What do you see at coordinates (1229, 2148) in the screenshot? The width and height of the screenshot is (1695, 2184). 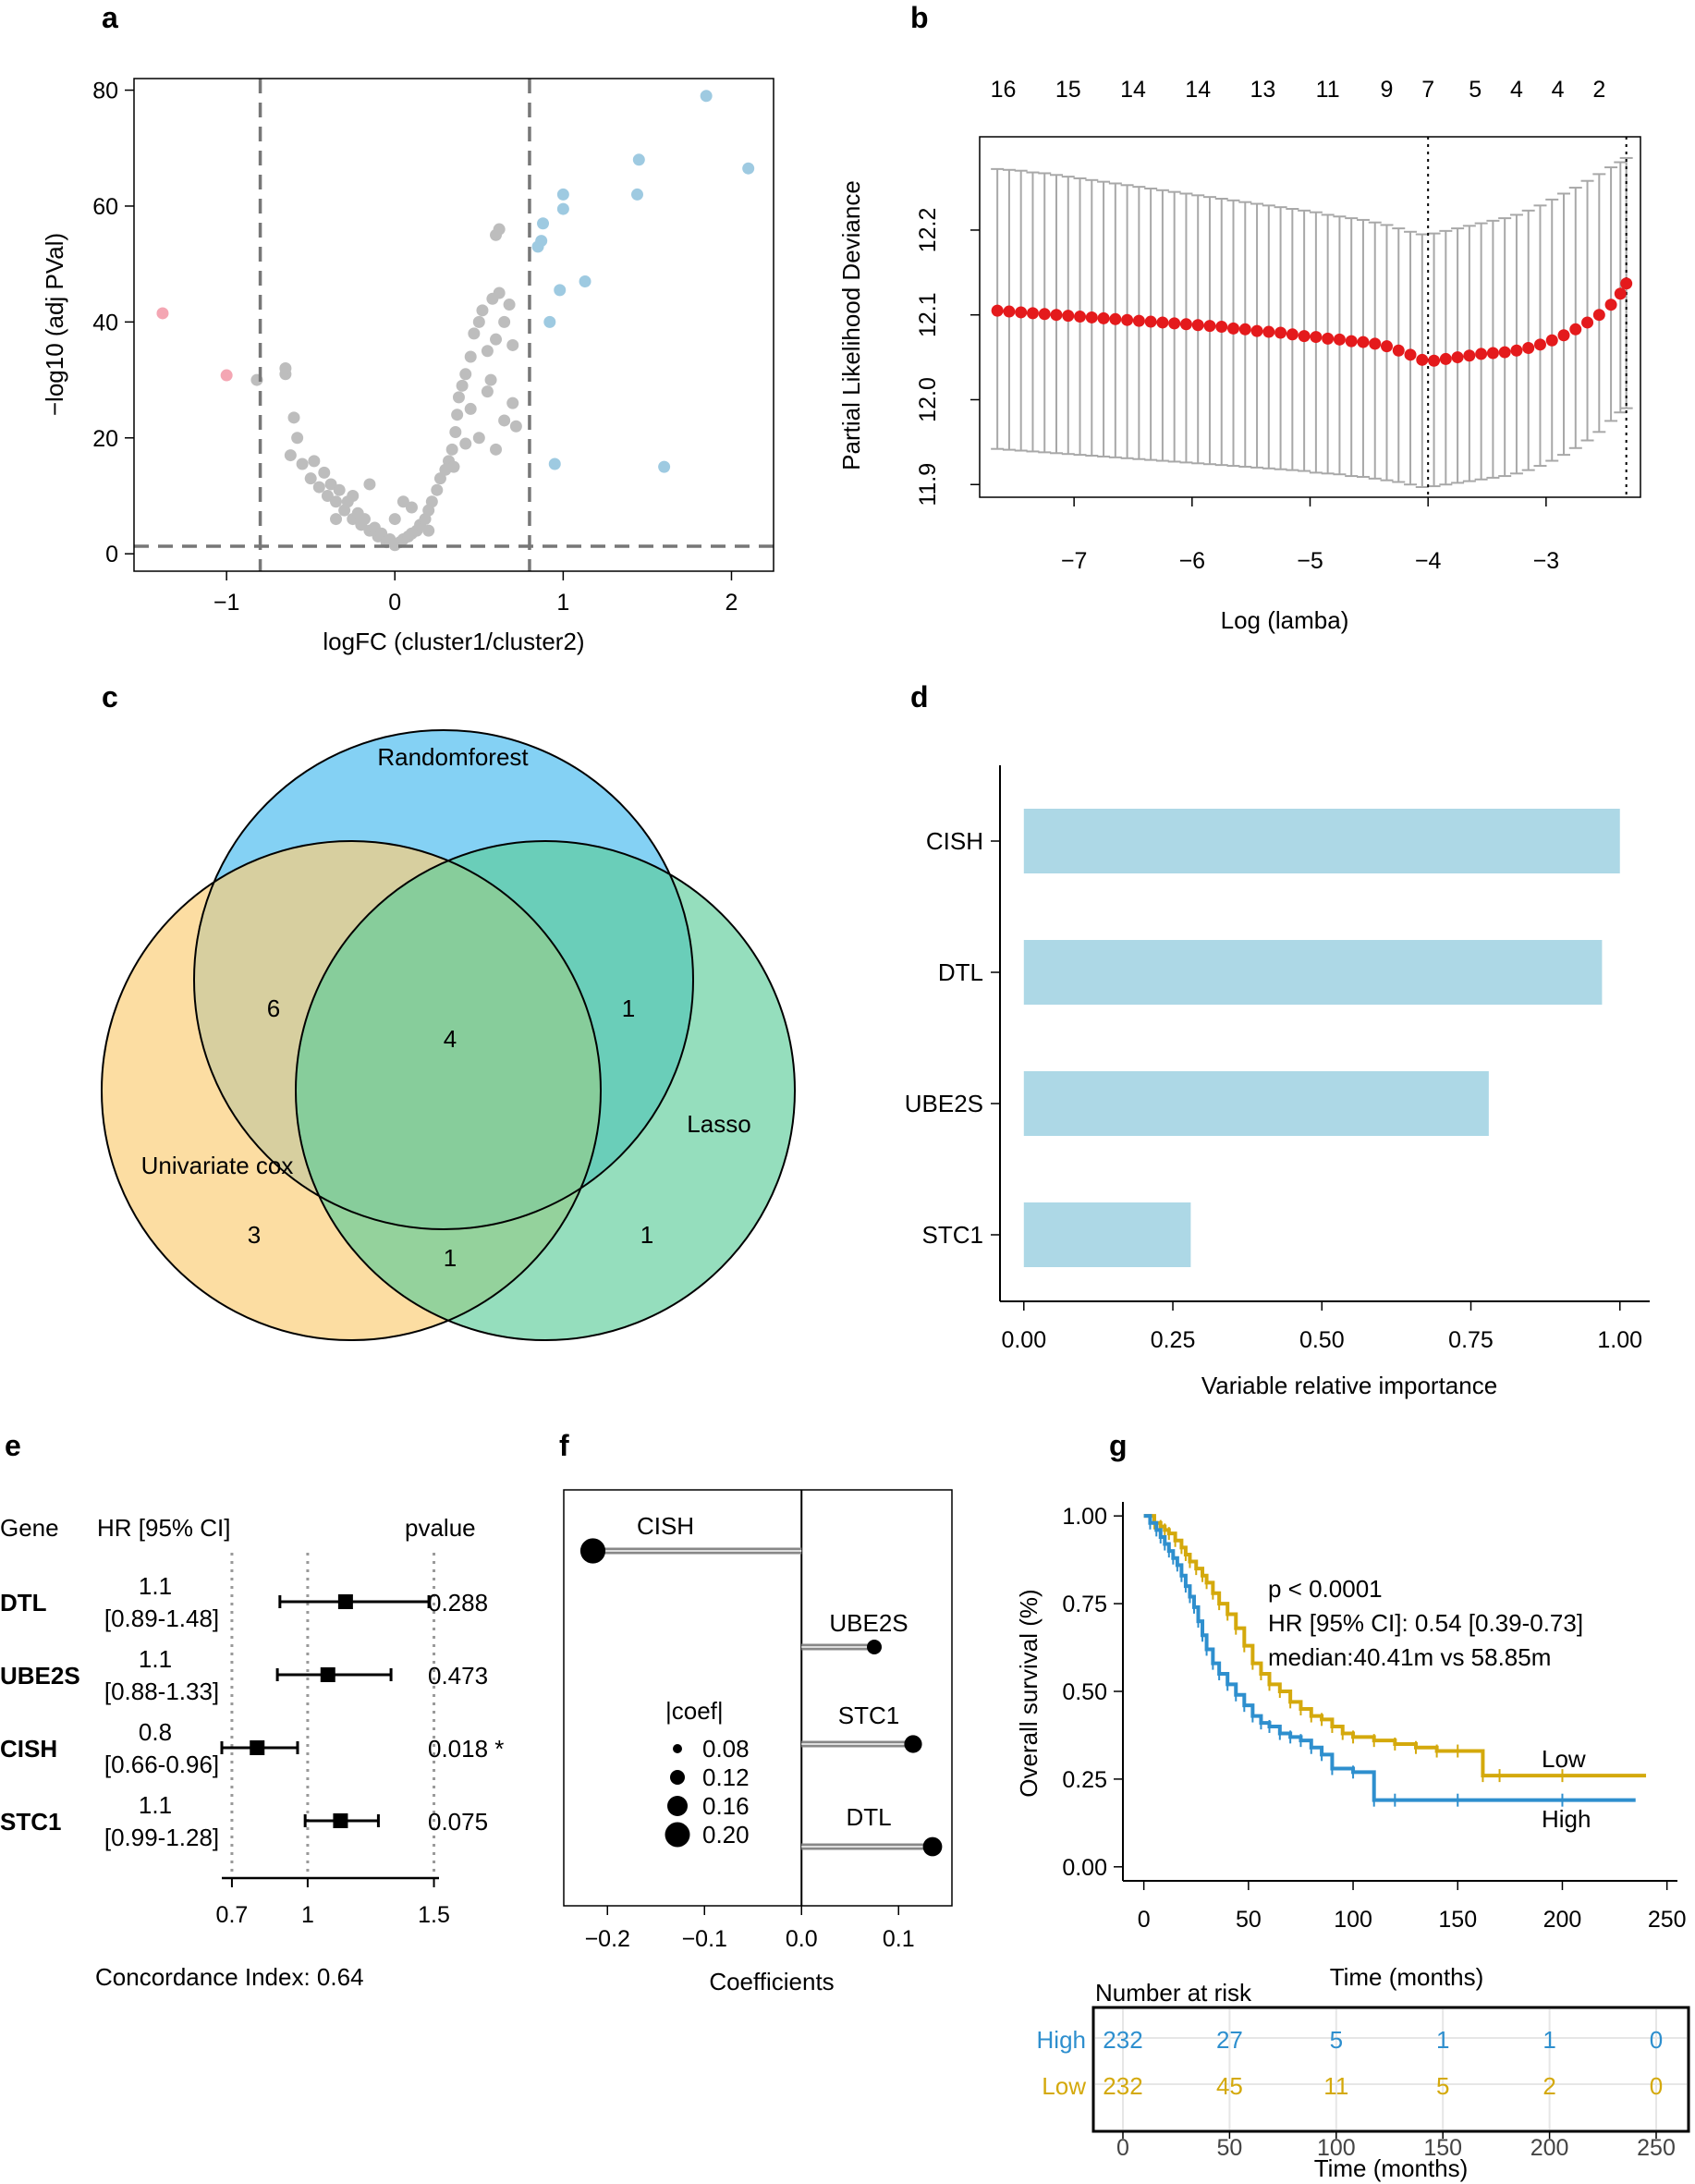 I see `risk-x-tick-label: 50` at bounding box center [1229, 2148].